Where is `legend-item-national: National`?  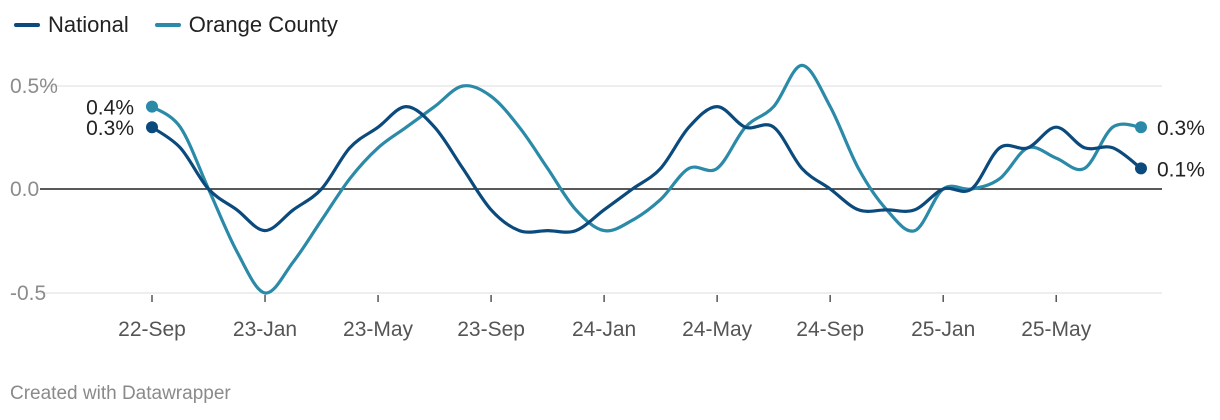
legend-item-national: National is located at coordinates (71, 25).